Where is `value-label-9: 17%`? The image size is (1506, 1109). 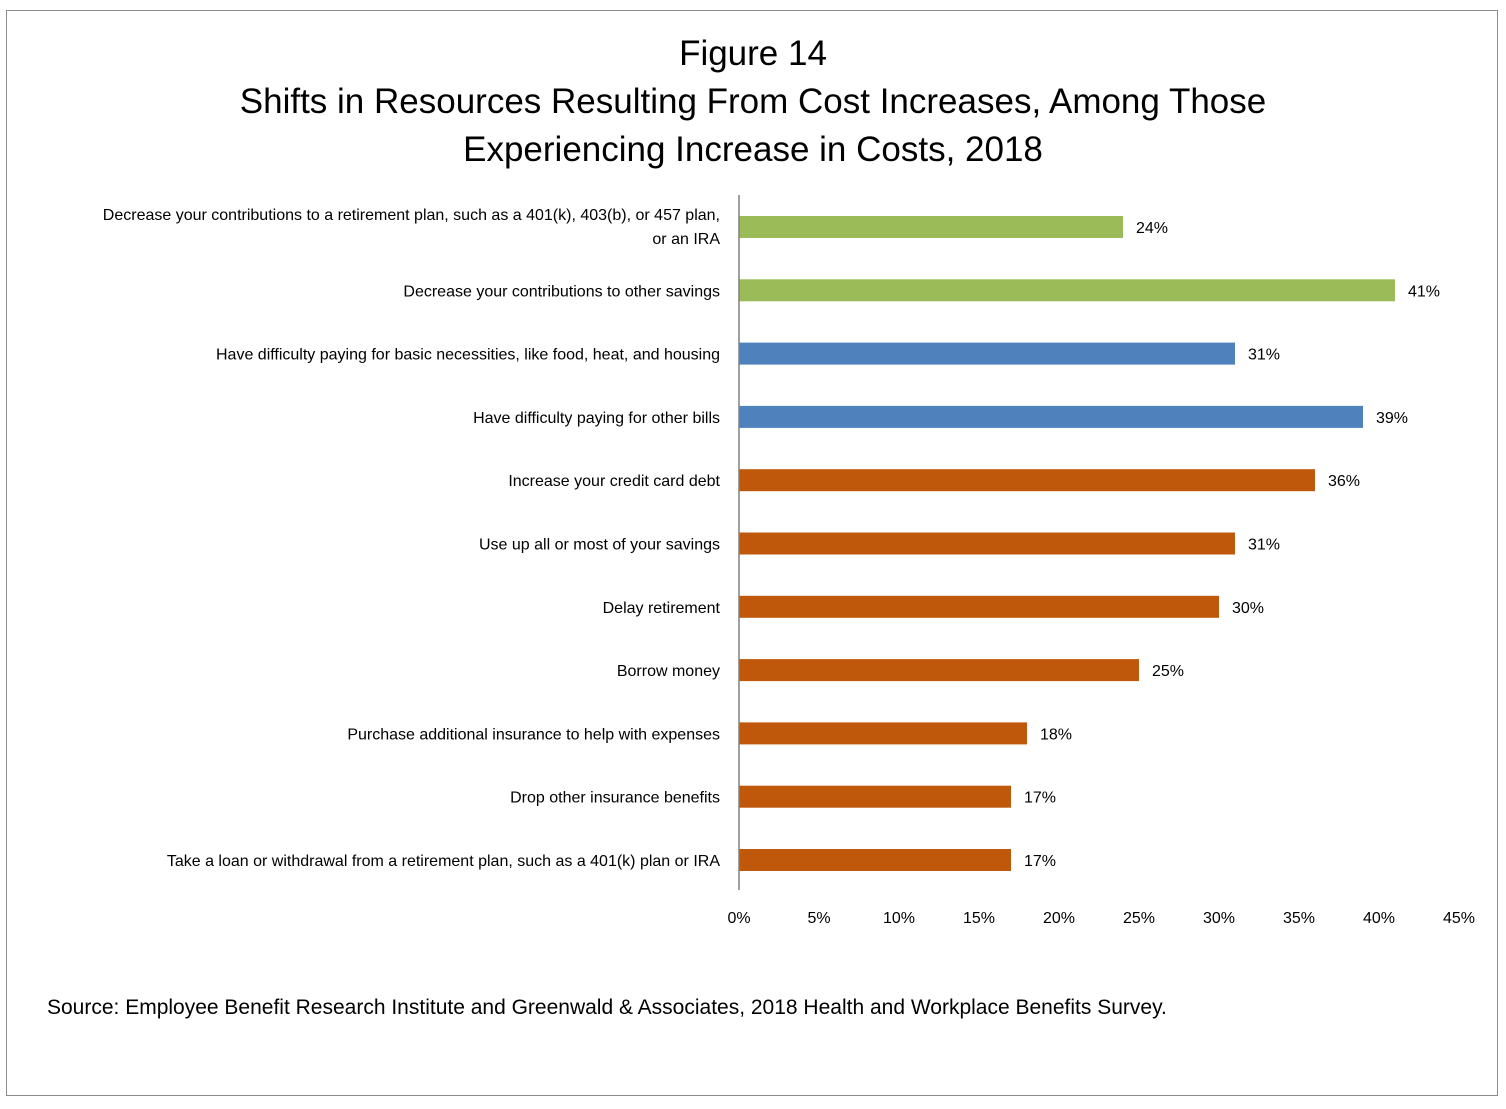
value-label-9: 17% is located at coordinates (1040, 798).